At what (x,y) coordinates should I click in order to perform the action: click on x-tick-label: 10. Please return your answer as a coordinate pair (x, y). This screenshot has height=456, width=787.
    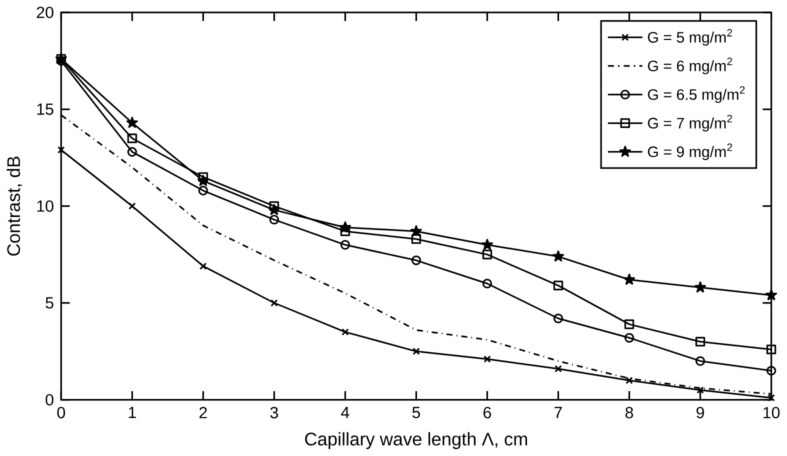
    Looking at the image, I should click on (772, 412).